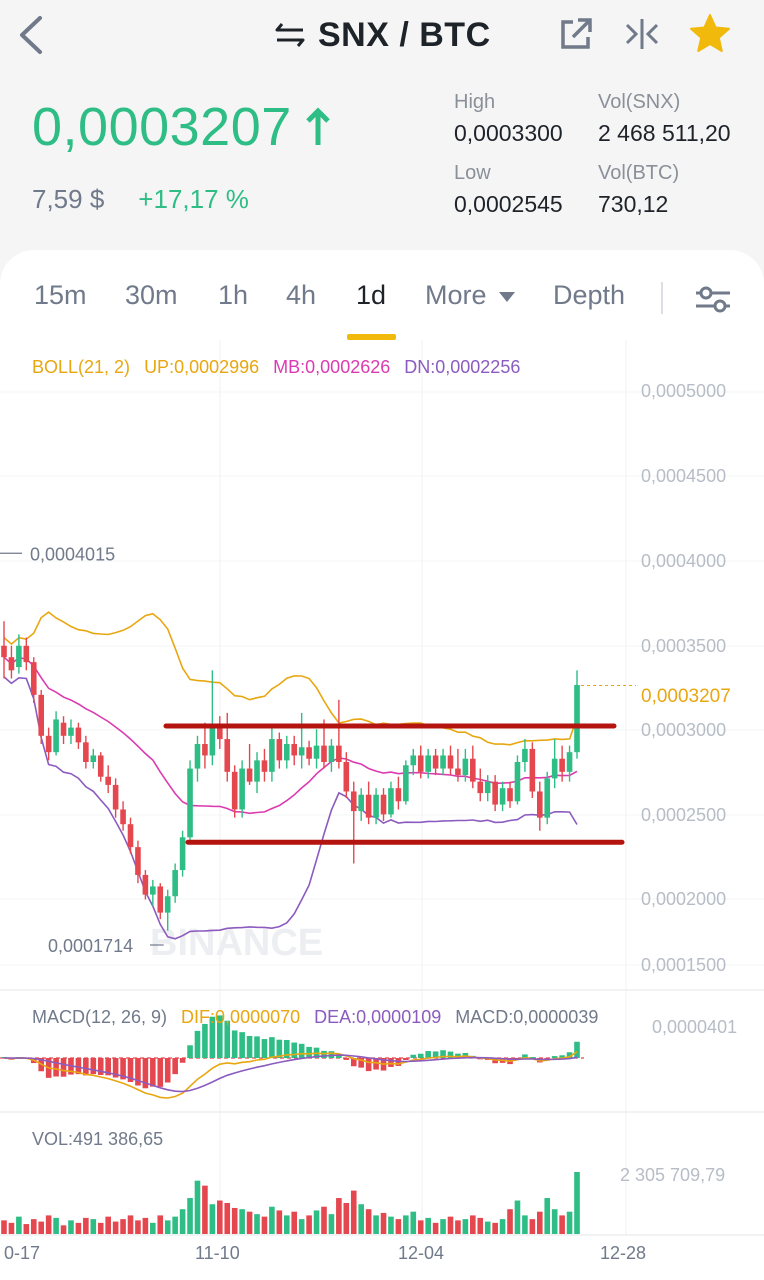 The height and width of the screenshot is (1280, 764). What do you see at coordinates (589, 295) in the screenshot?
I see `tab-depth: Depth` at bounding box center [589, 295].